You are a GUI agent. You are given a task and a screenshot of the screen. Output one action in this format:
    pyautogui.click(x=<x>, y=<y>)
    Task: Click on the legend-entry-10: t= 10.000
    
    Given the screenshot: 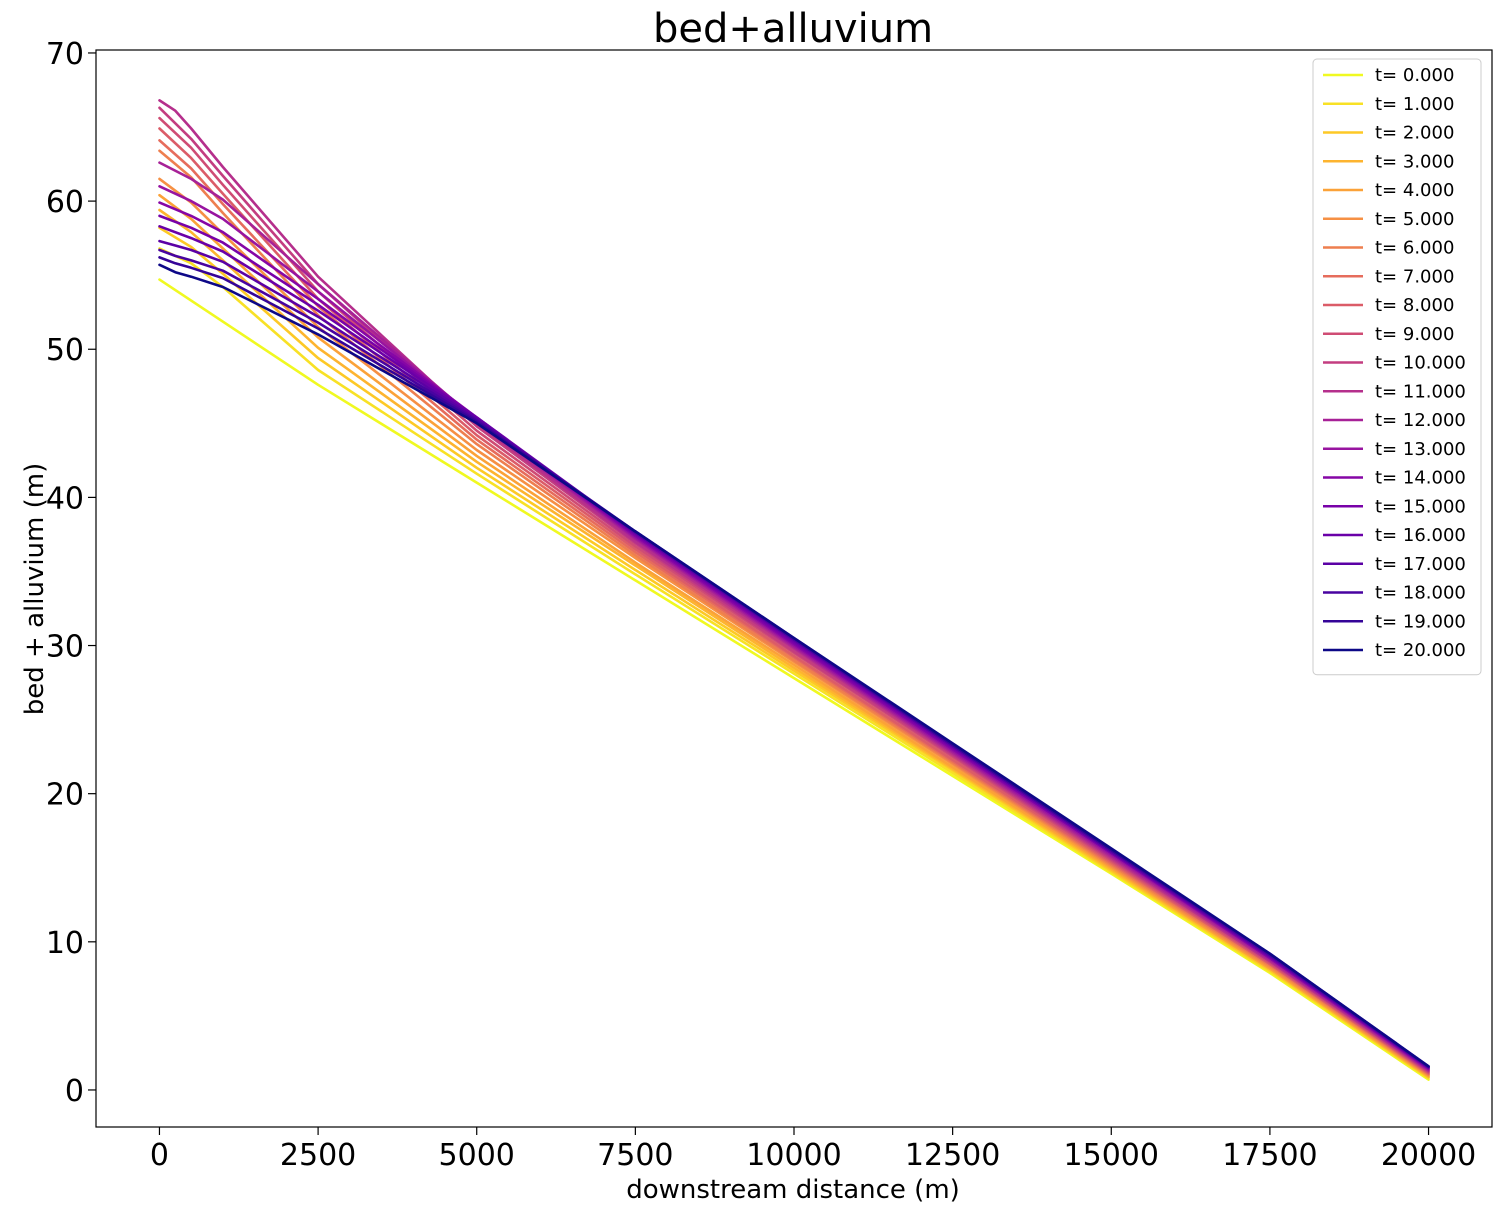 What is the action you would take?
    pyautogui.click(x=1420, y=363)
    